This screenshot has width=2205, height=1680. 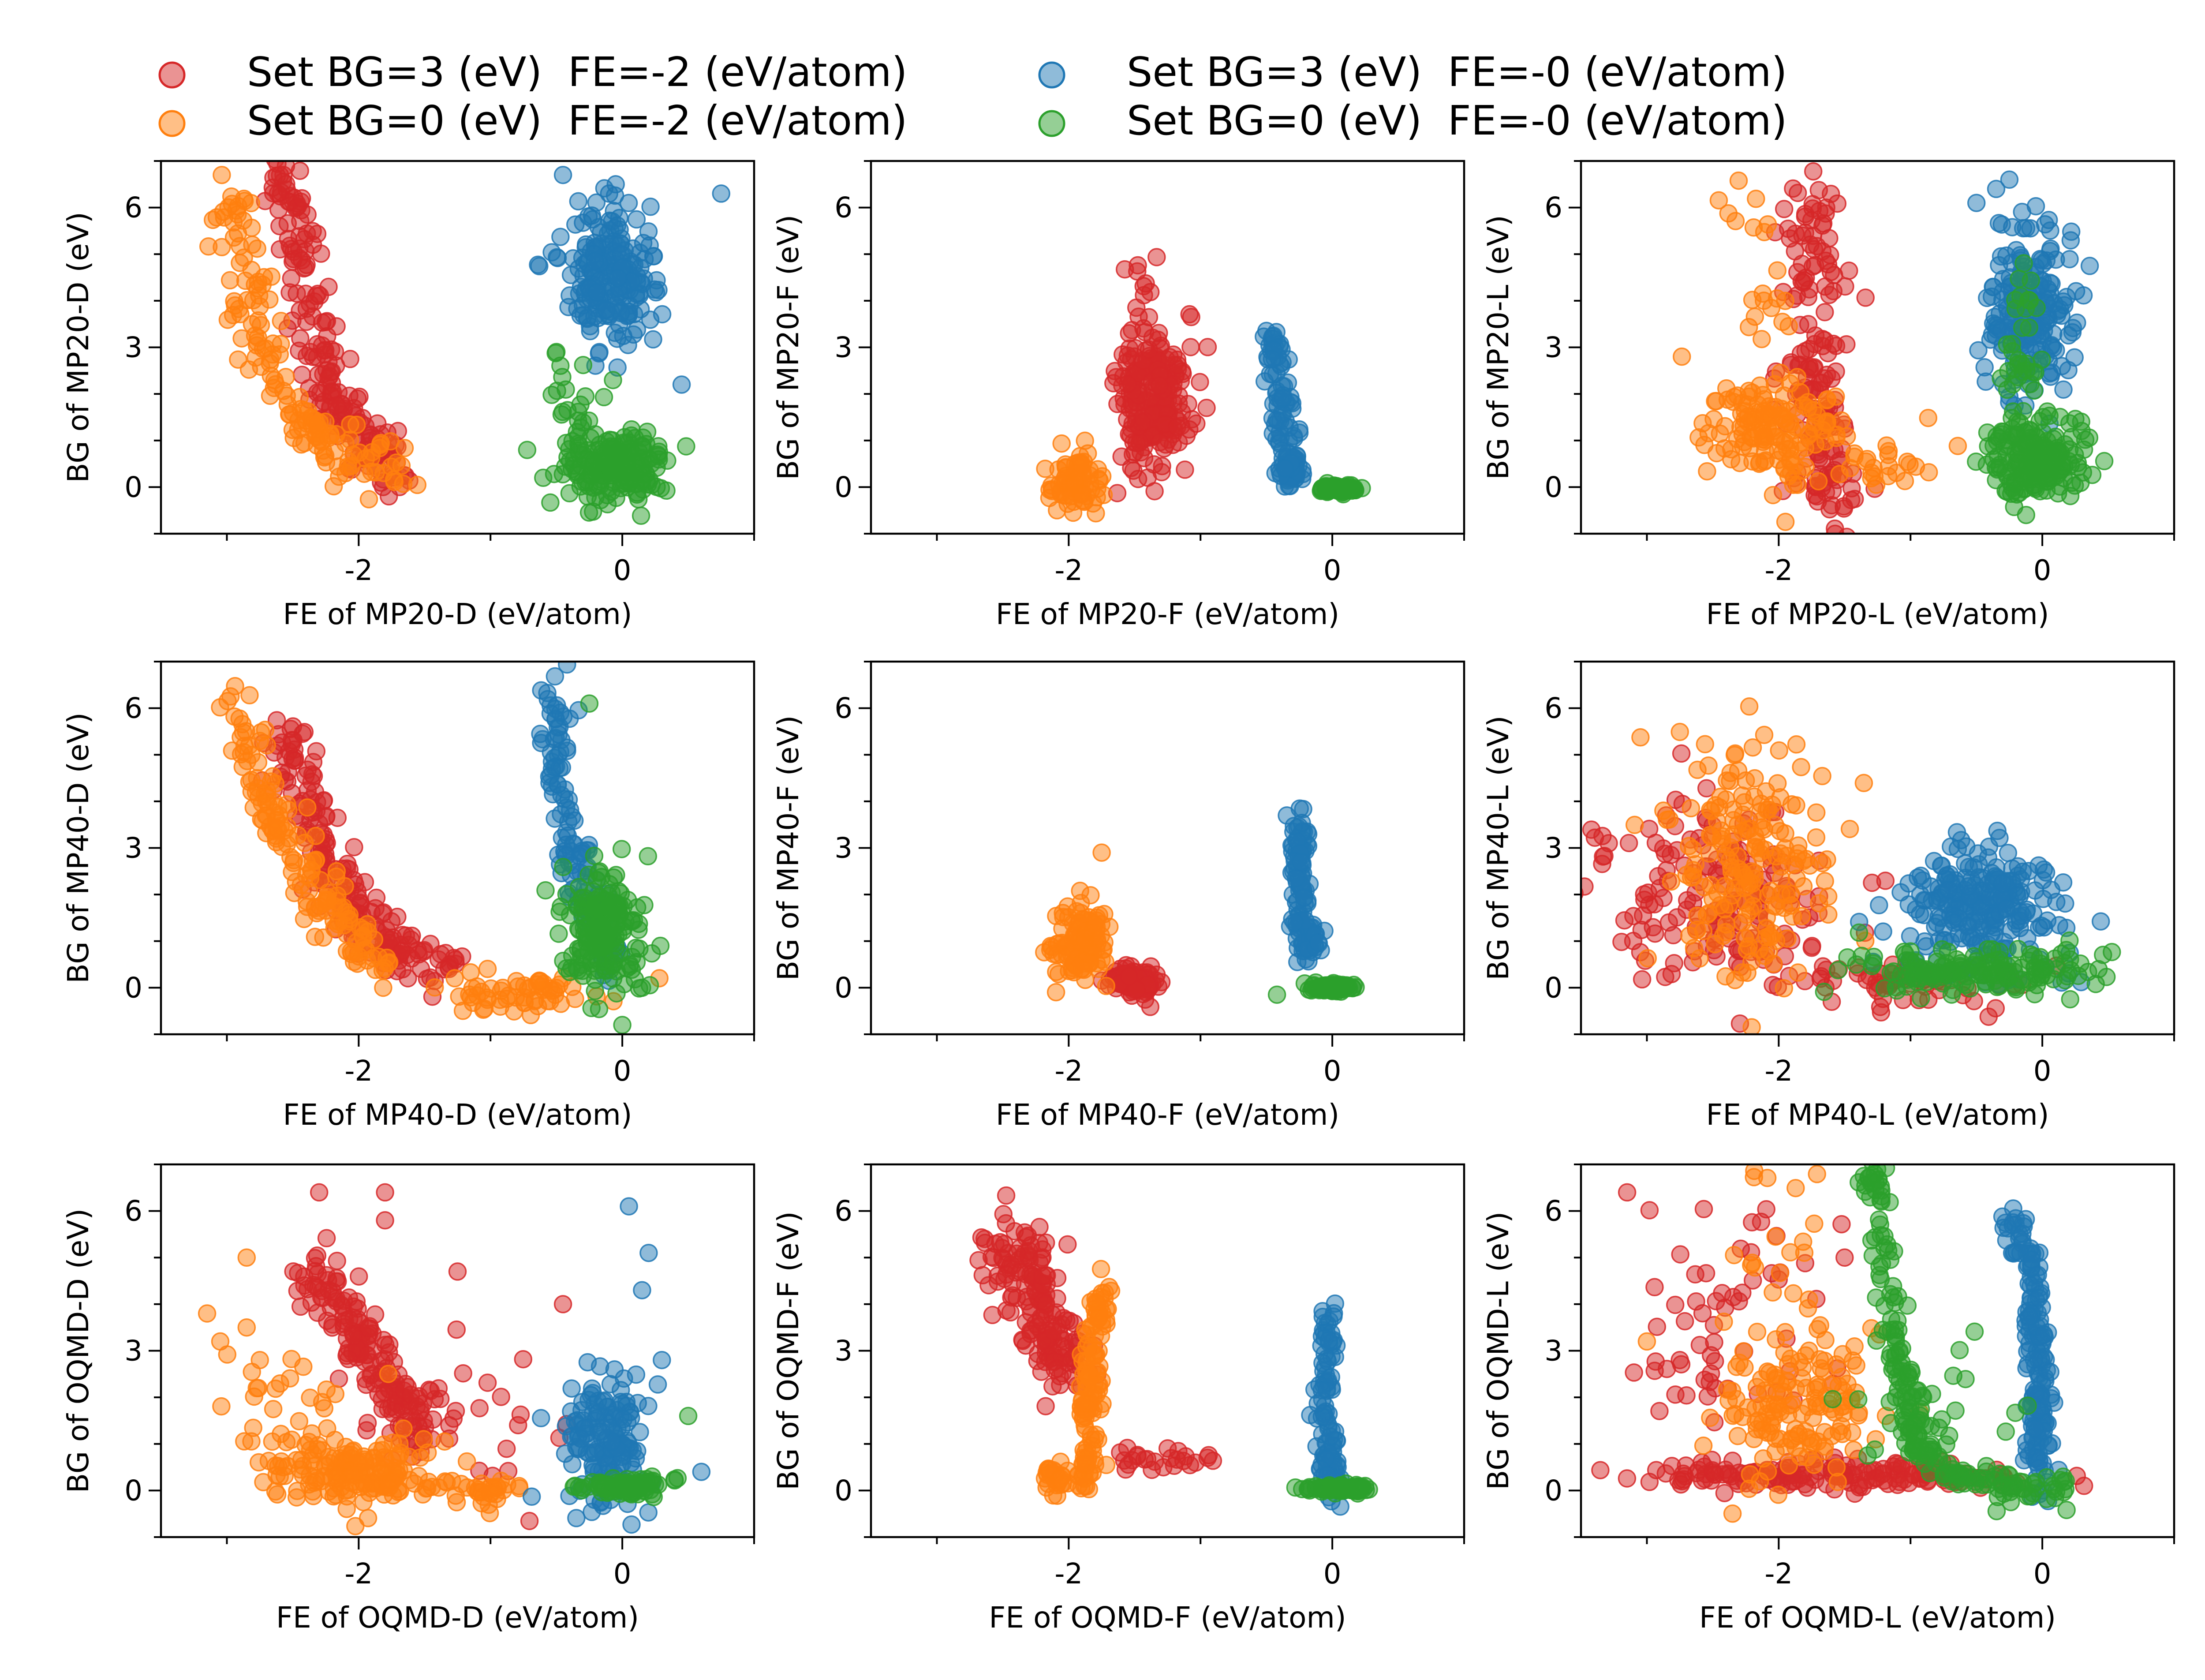 What do you see at coordinates (1200, 1061) in the screenshot?
I see `x-ticks: -2 0` at bounding box center [1200, 1061].